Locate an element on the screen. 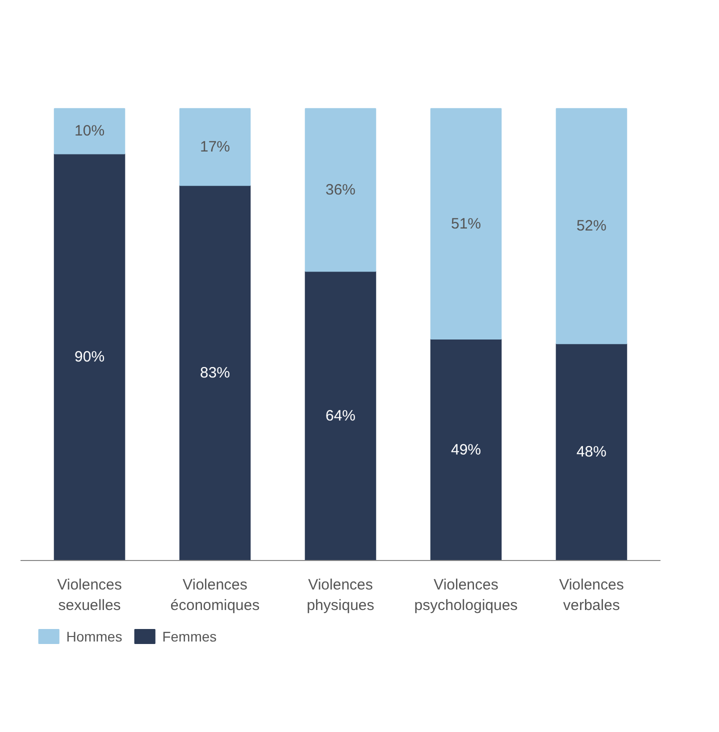  data-label: 36% is located at coordinates (340, 189).